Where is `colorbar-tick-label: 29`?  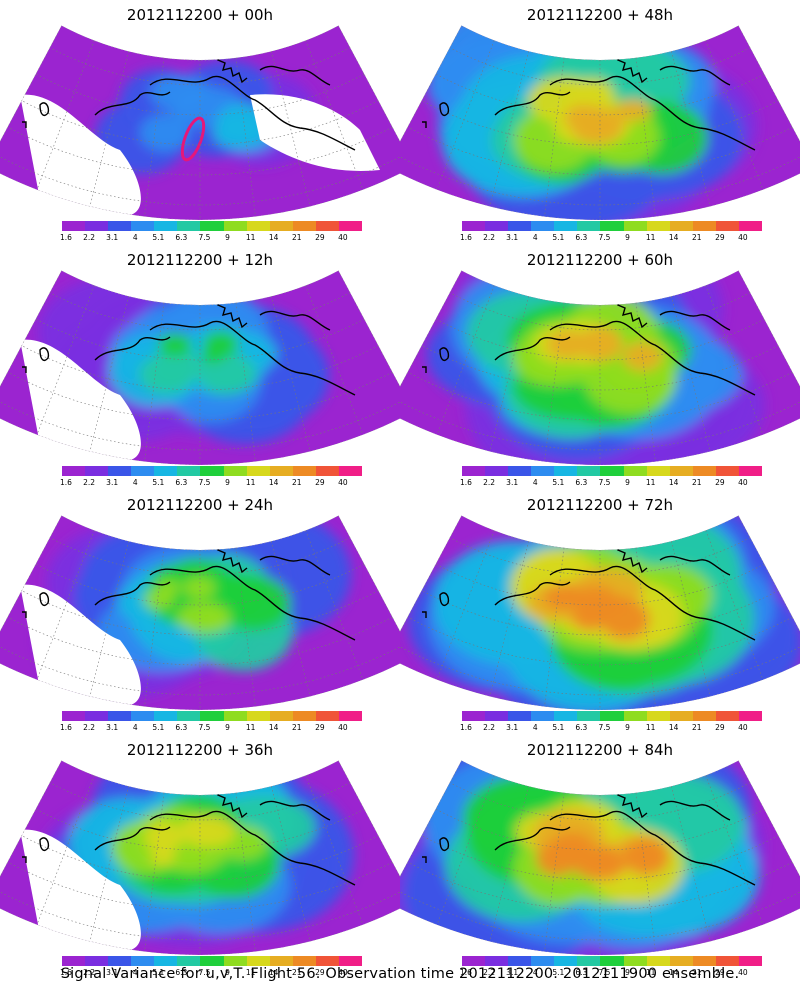 colorbar-tick-label: 29 is located at coordinates (720, 482).